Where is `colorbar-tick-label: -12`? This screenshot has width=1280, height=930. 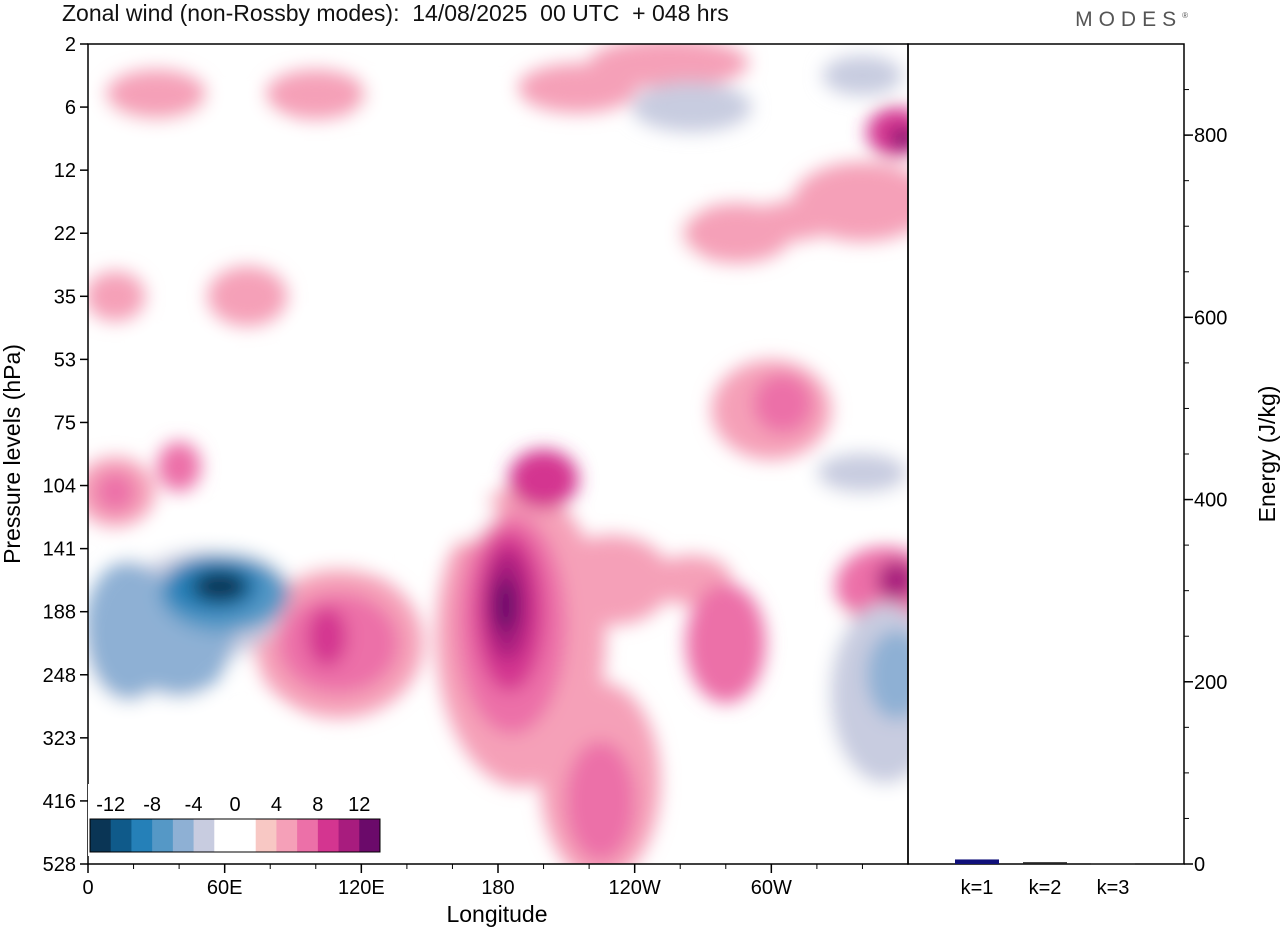
colorbar-tick-label: -12 is located at coordinates (110, 805).